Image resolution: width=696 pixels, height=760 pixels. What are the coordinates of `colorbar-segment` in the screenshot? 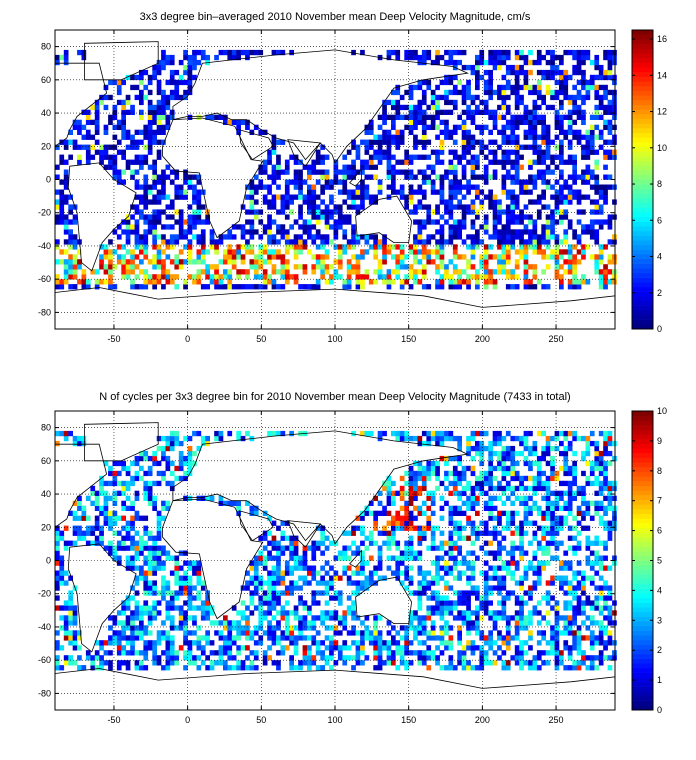 It's located at (642, 98).